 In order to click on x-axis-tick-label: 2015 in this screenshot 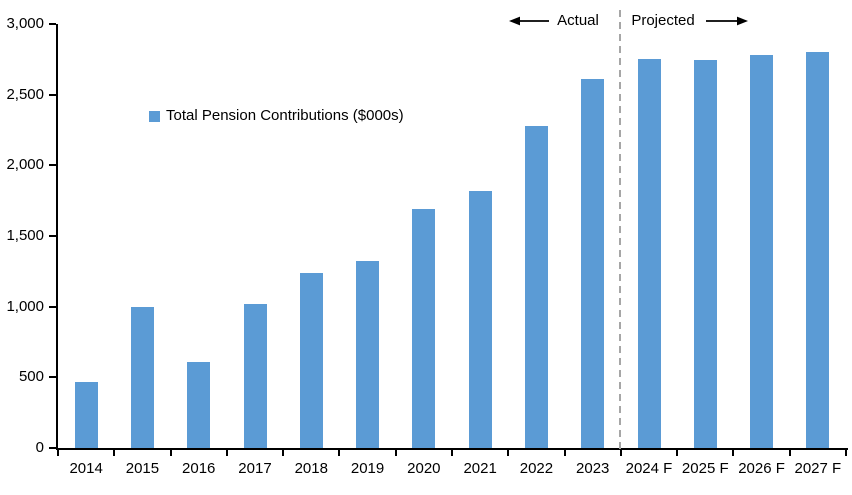, I will do `click(142, 468)`.